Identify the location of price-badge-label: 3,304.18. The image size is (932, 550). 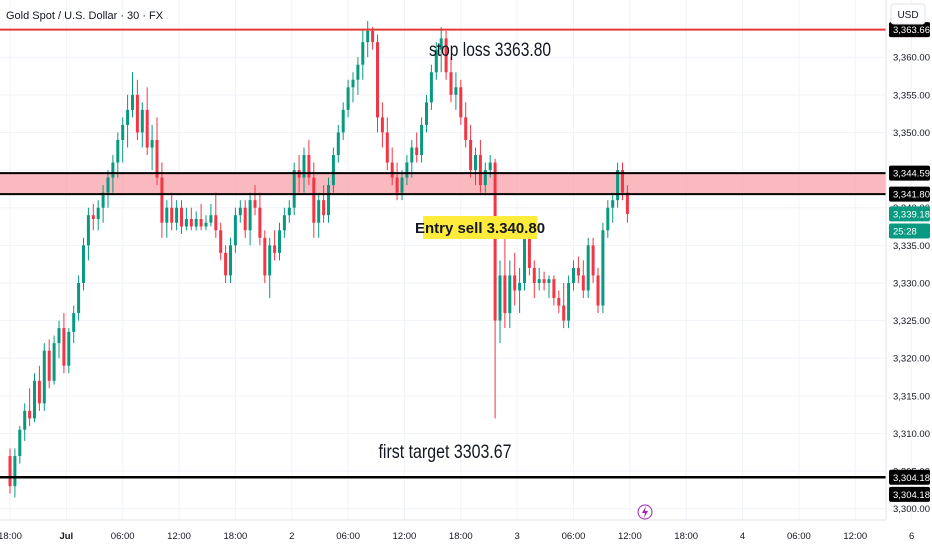
(911, 495).